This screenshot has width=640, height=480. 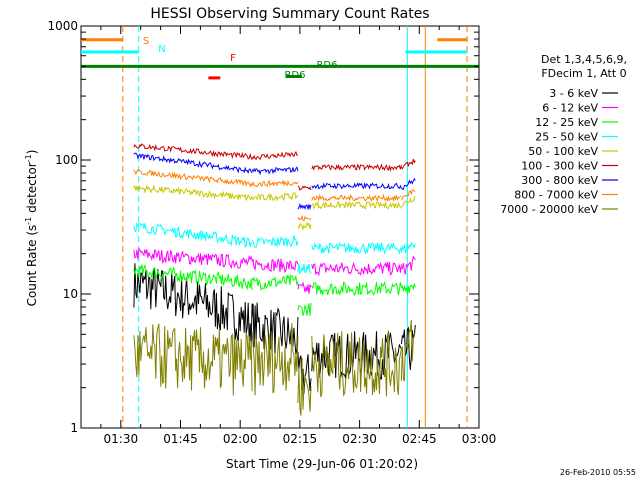 What do you see at coordinates (584, 59) in the screenshot?
I see `legend-header-line1: Det 1,3,4,5,6,9,` at bounding box center [584, 59].